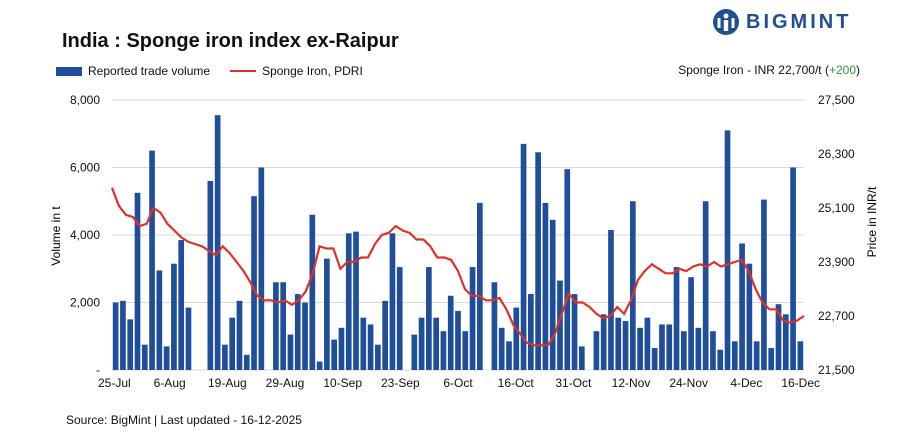  Describe the element at coordinates (799, 21) in the screenshot. I see `brand-name: BIGMINT` at that location.